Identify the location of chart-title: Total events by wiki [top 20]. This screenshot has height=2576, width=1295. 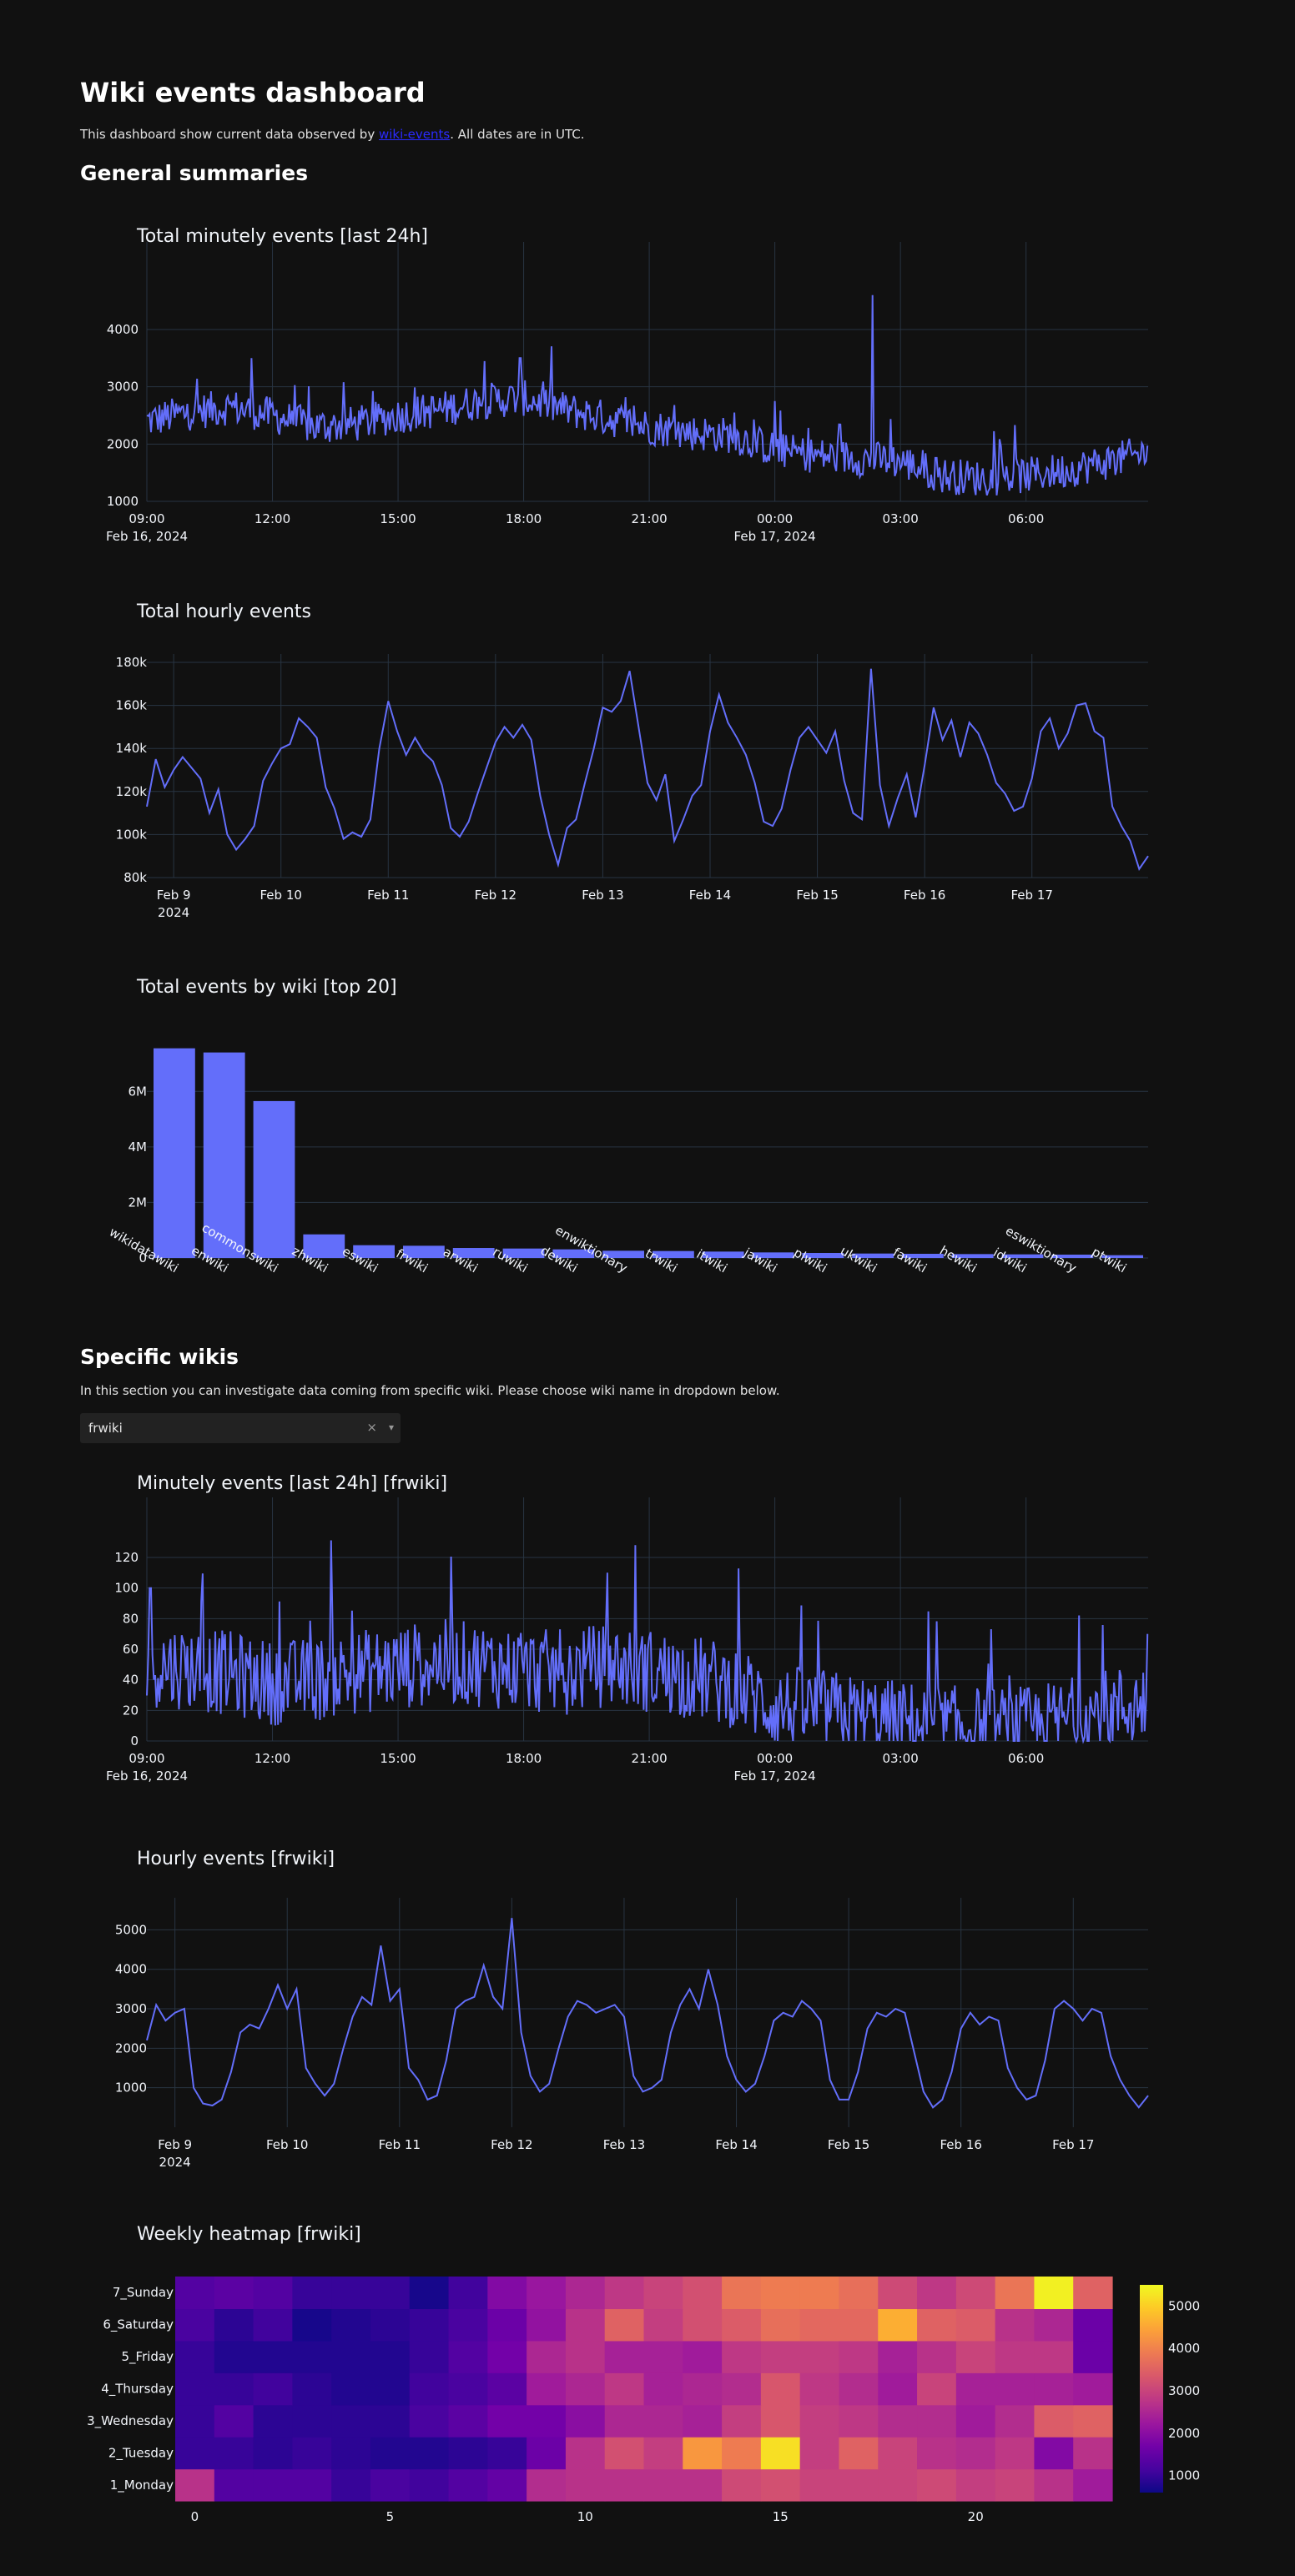
(266, 987).